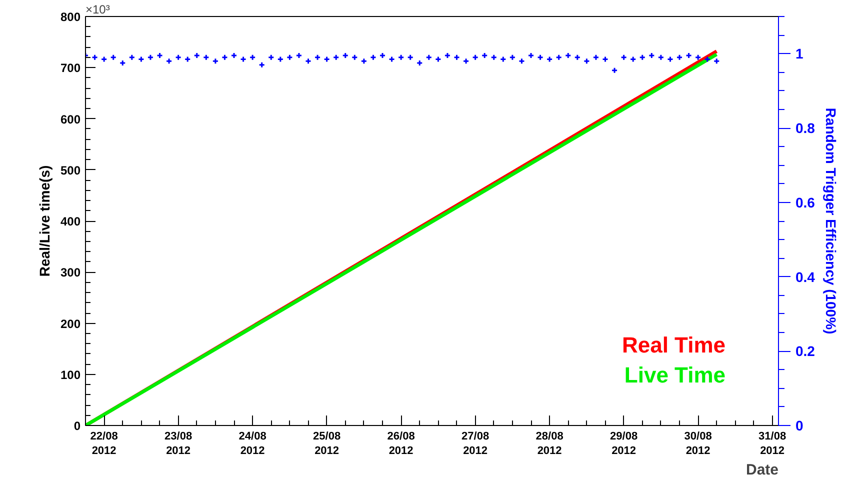 Image resolution: width=854 pixels, height=478 pixels. What do you see at coordinates (806, 276) in the screenshot?
I see `y2-tick-label: 0.4` at bounding box center [806, 276].